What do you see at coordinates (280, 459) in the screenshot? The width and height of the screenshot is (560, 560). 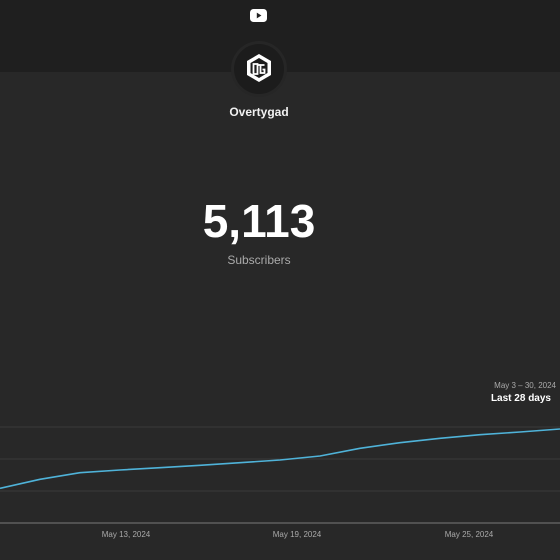 I see `subscriber-line` at bounding box center [280, 459].